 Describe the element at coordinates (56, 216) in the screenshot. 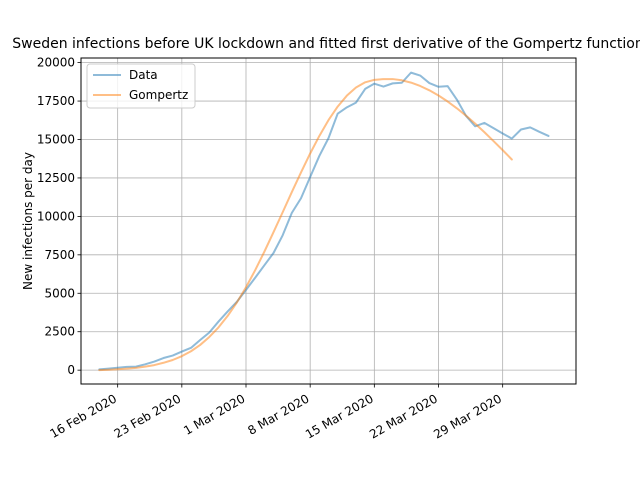

I see `y-tick-label: 10000` at that location.